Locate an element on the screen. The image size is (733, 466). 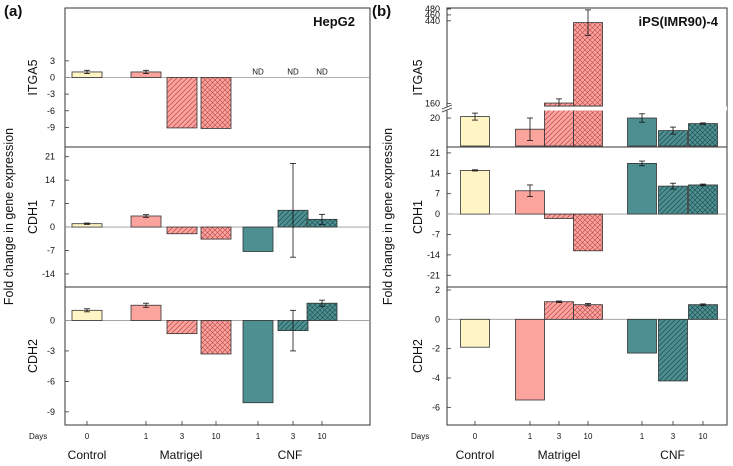
panel-label: (b) is located at coordinates (381, 11).